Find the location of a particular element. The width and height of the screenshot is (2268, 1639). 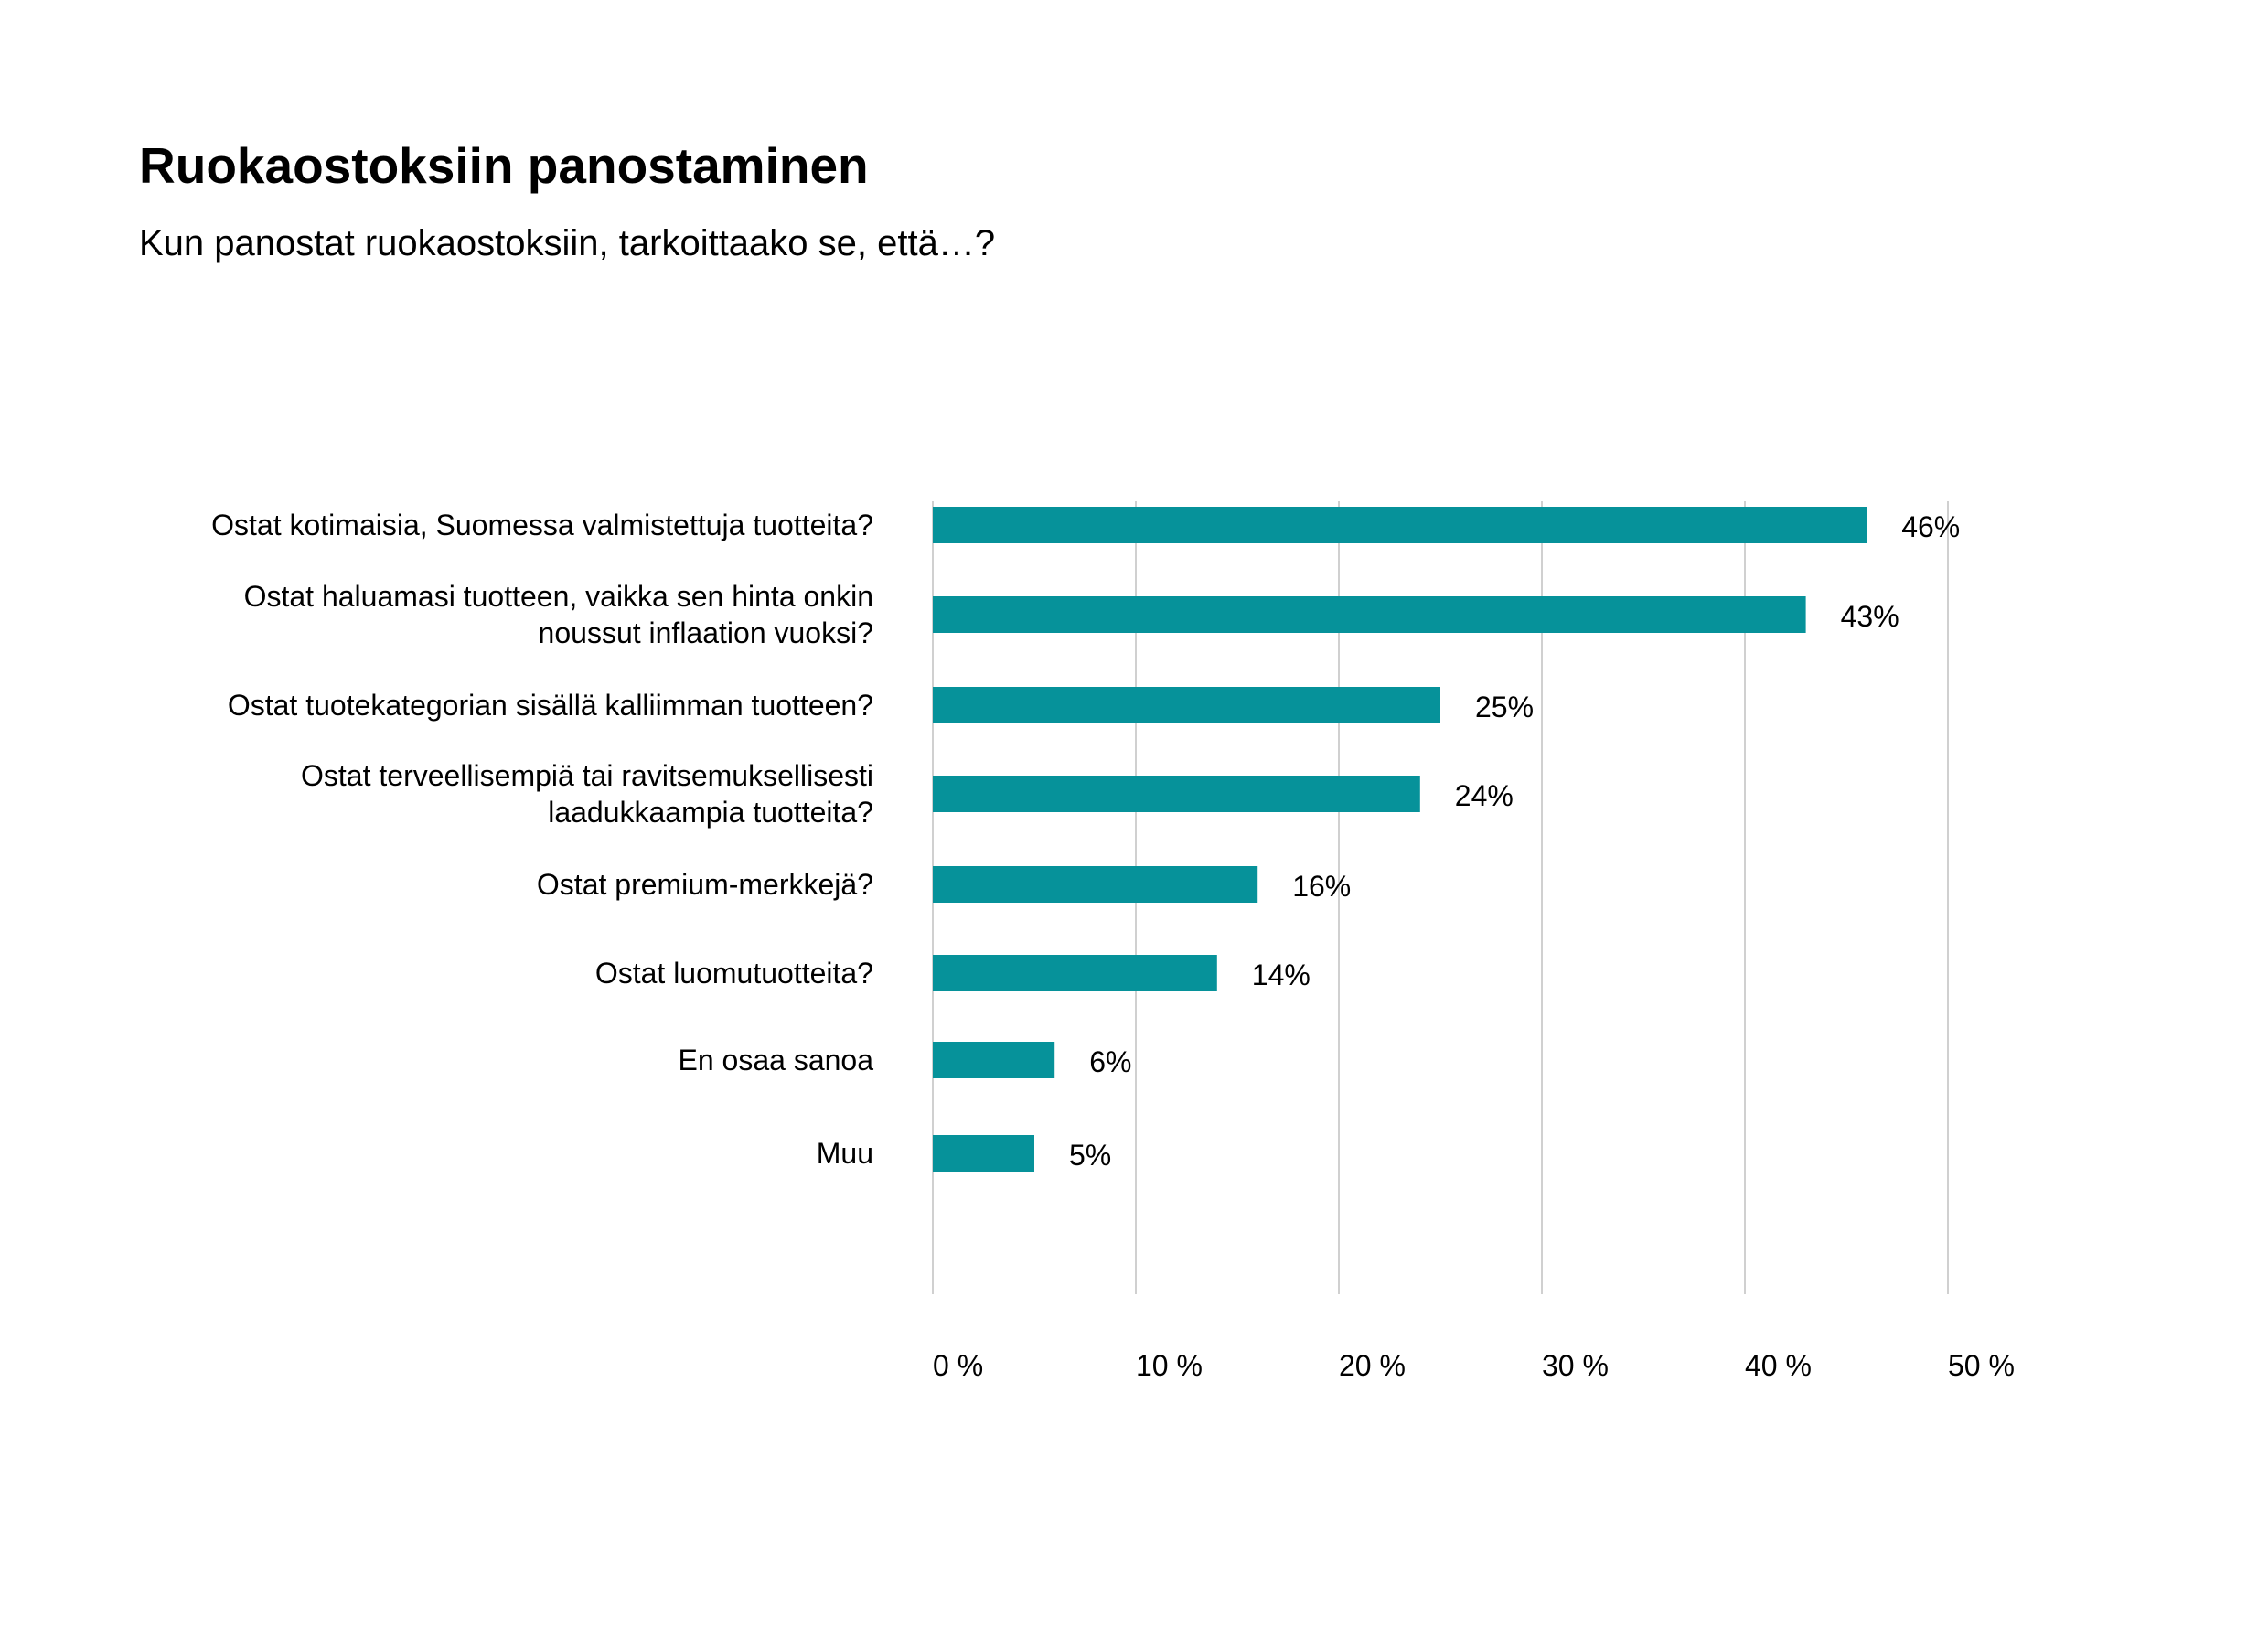

category-label: Ostat premium-merkkejä? is located at coordinates (705, 885).